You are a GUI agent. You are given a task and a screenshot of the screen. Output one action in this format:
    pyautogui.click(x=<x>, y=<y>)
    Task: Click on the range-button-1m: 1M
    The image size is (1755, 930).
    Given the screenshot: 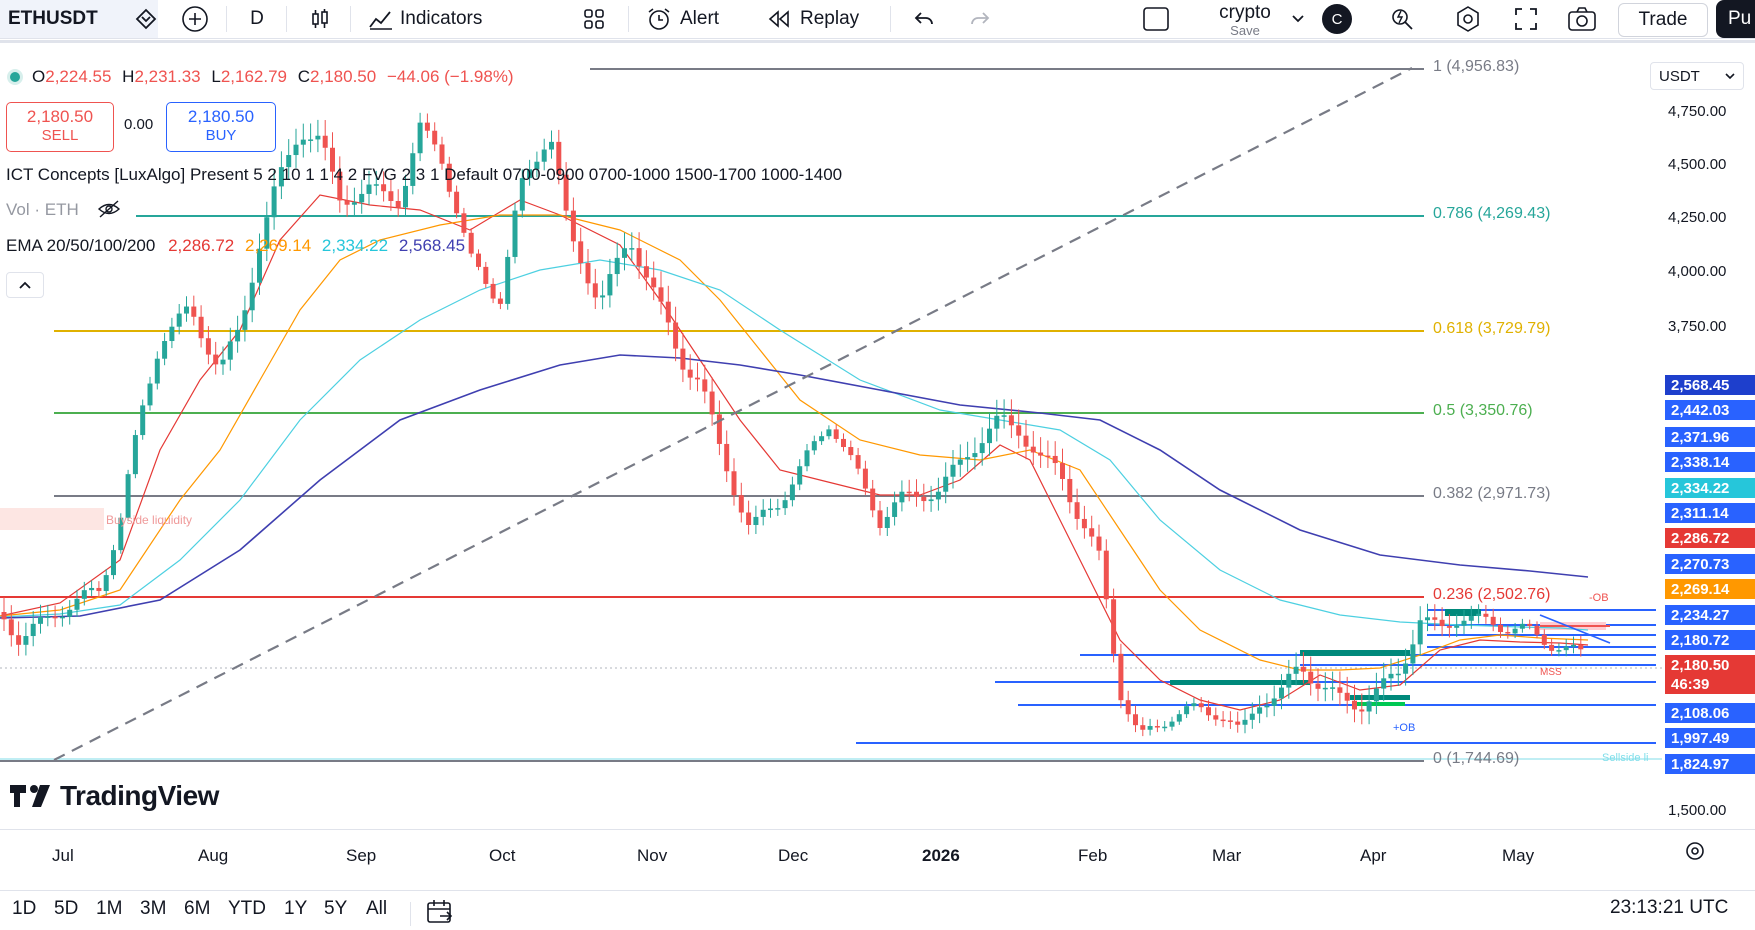 What is the action you would take?
    pyautogui.click(x=109, y=908)
    